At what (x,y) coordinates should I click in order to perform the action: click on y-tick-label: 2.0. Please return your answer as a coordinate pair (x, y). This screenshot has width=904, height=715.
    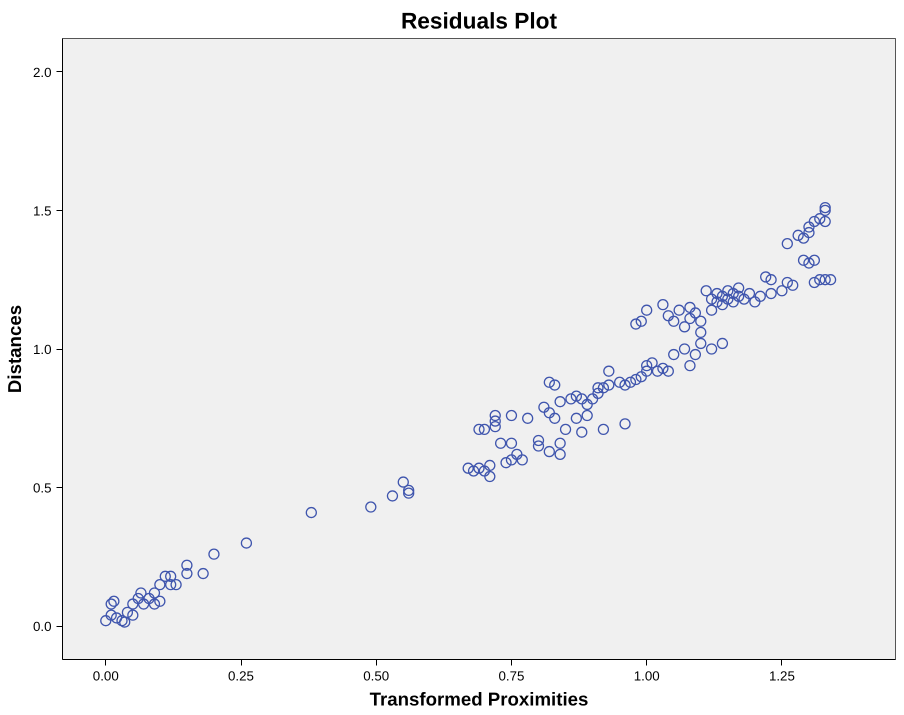
    Looking at the image, I should click on (42, 72).